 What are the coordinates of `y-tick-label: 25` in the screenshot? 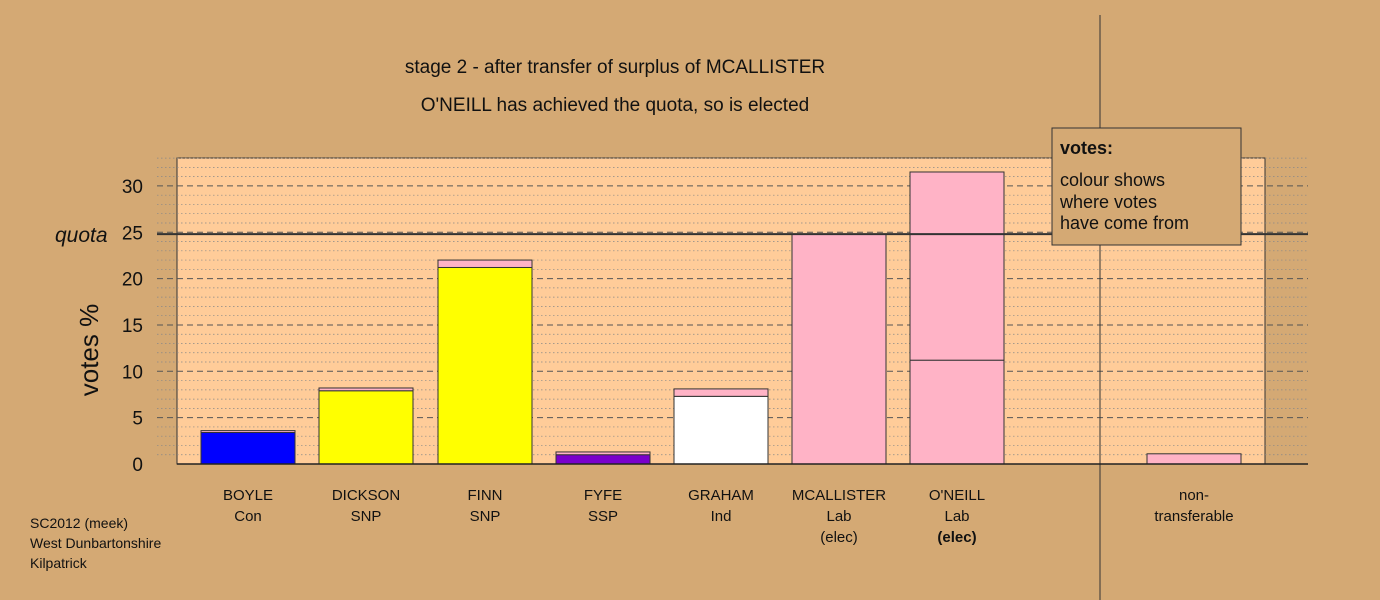 It's located at (132, 233).